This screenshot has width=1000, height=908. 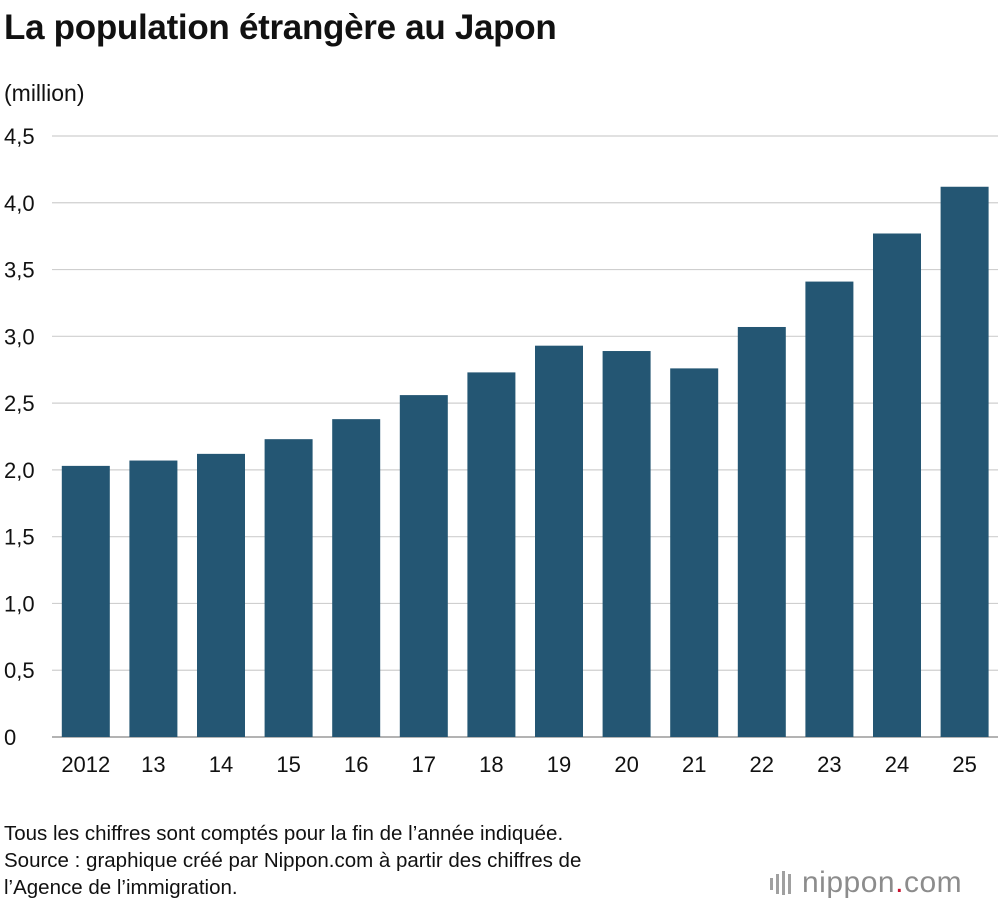 What do you see at coordinates (780, 883) in the screenshot?
I see `nippon-bars-icon` at bounding box center [780, 883].